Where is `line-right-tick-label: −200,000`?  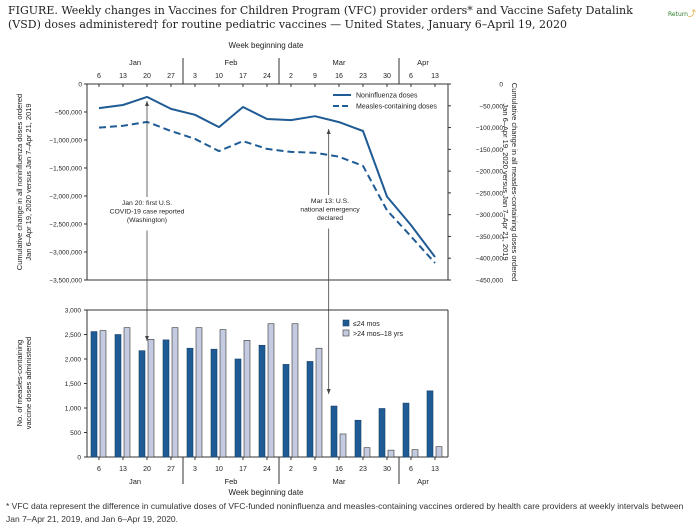
line-right-tick-label: −200,000 is located at coordinates (490, 172).